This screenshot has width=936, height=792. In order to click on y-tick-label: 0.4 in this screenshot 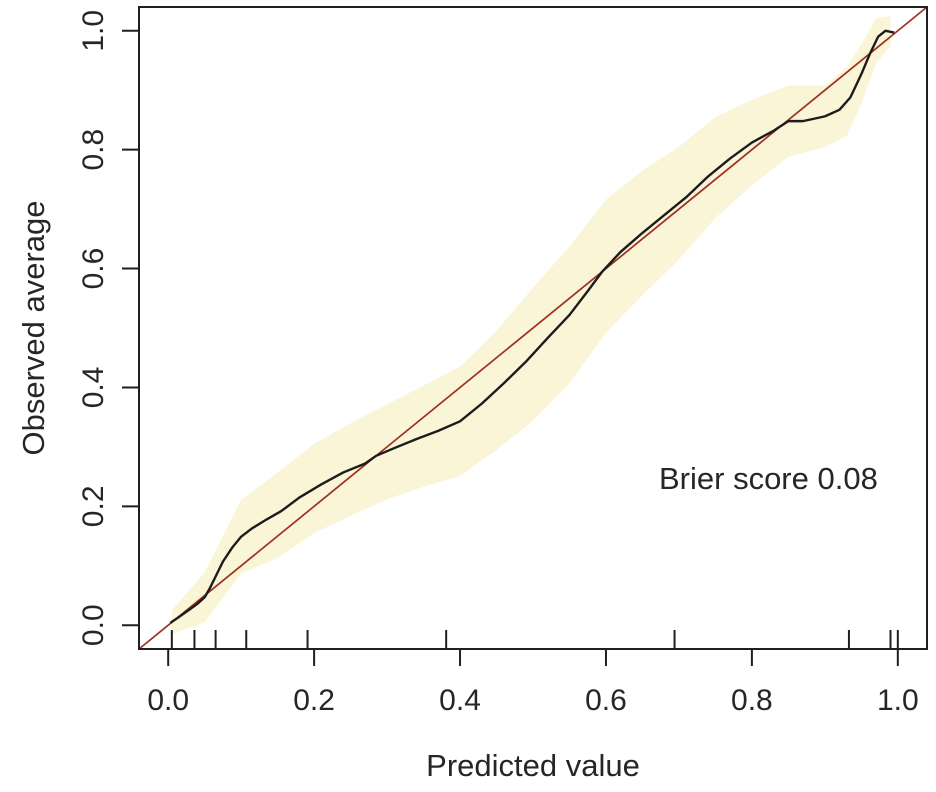, I will do `click(93, 388)`.